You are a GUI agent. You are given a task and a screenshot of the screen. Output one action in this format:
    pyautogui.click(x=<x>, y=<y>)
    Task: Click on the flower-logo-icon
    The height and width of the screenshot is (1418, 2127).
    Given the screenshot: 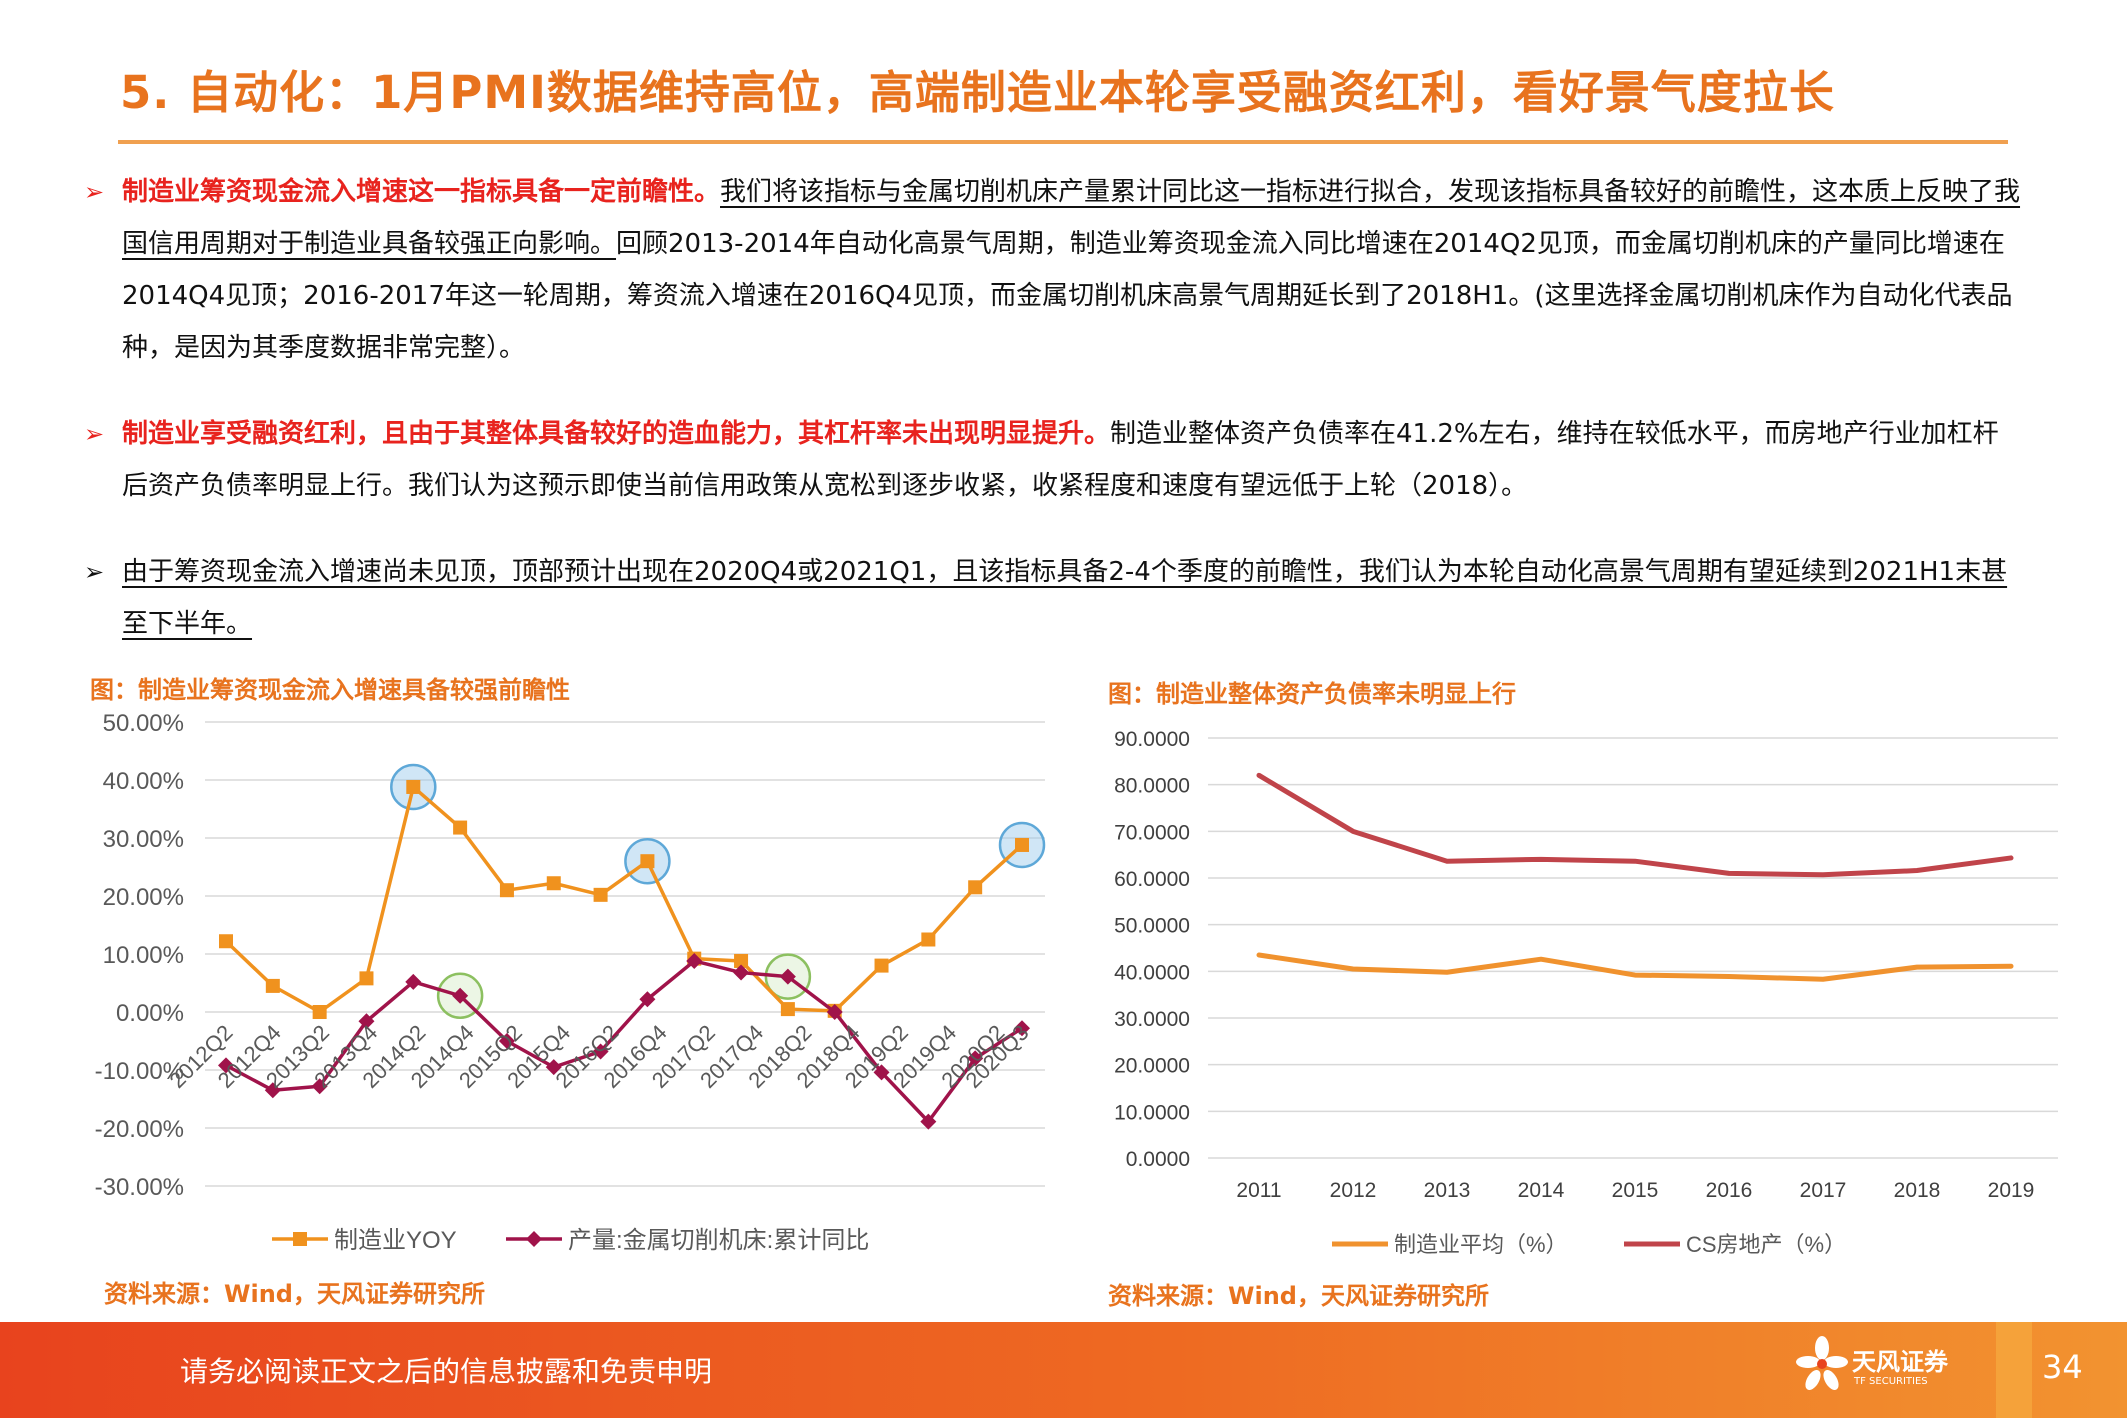 What is the action you would take?
    pyautogui.click(x=1822, y=1363)
    